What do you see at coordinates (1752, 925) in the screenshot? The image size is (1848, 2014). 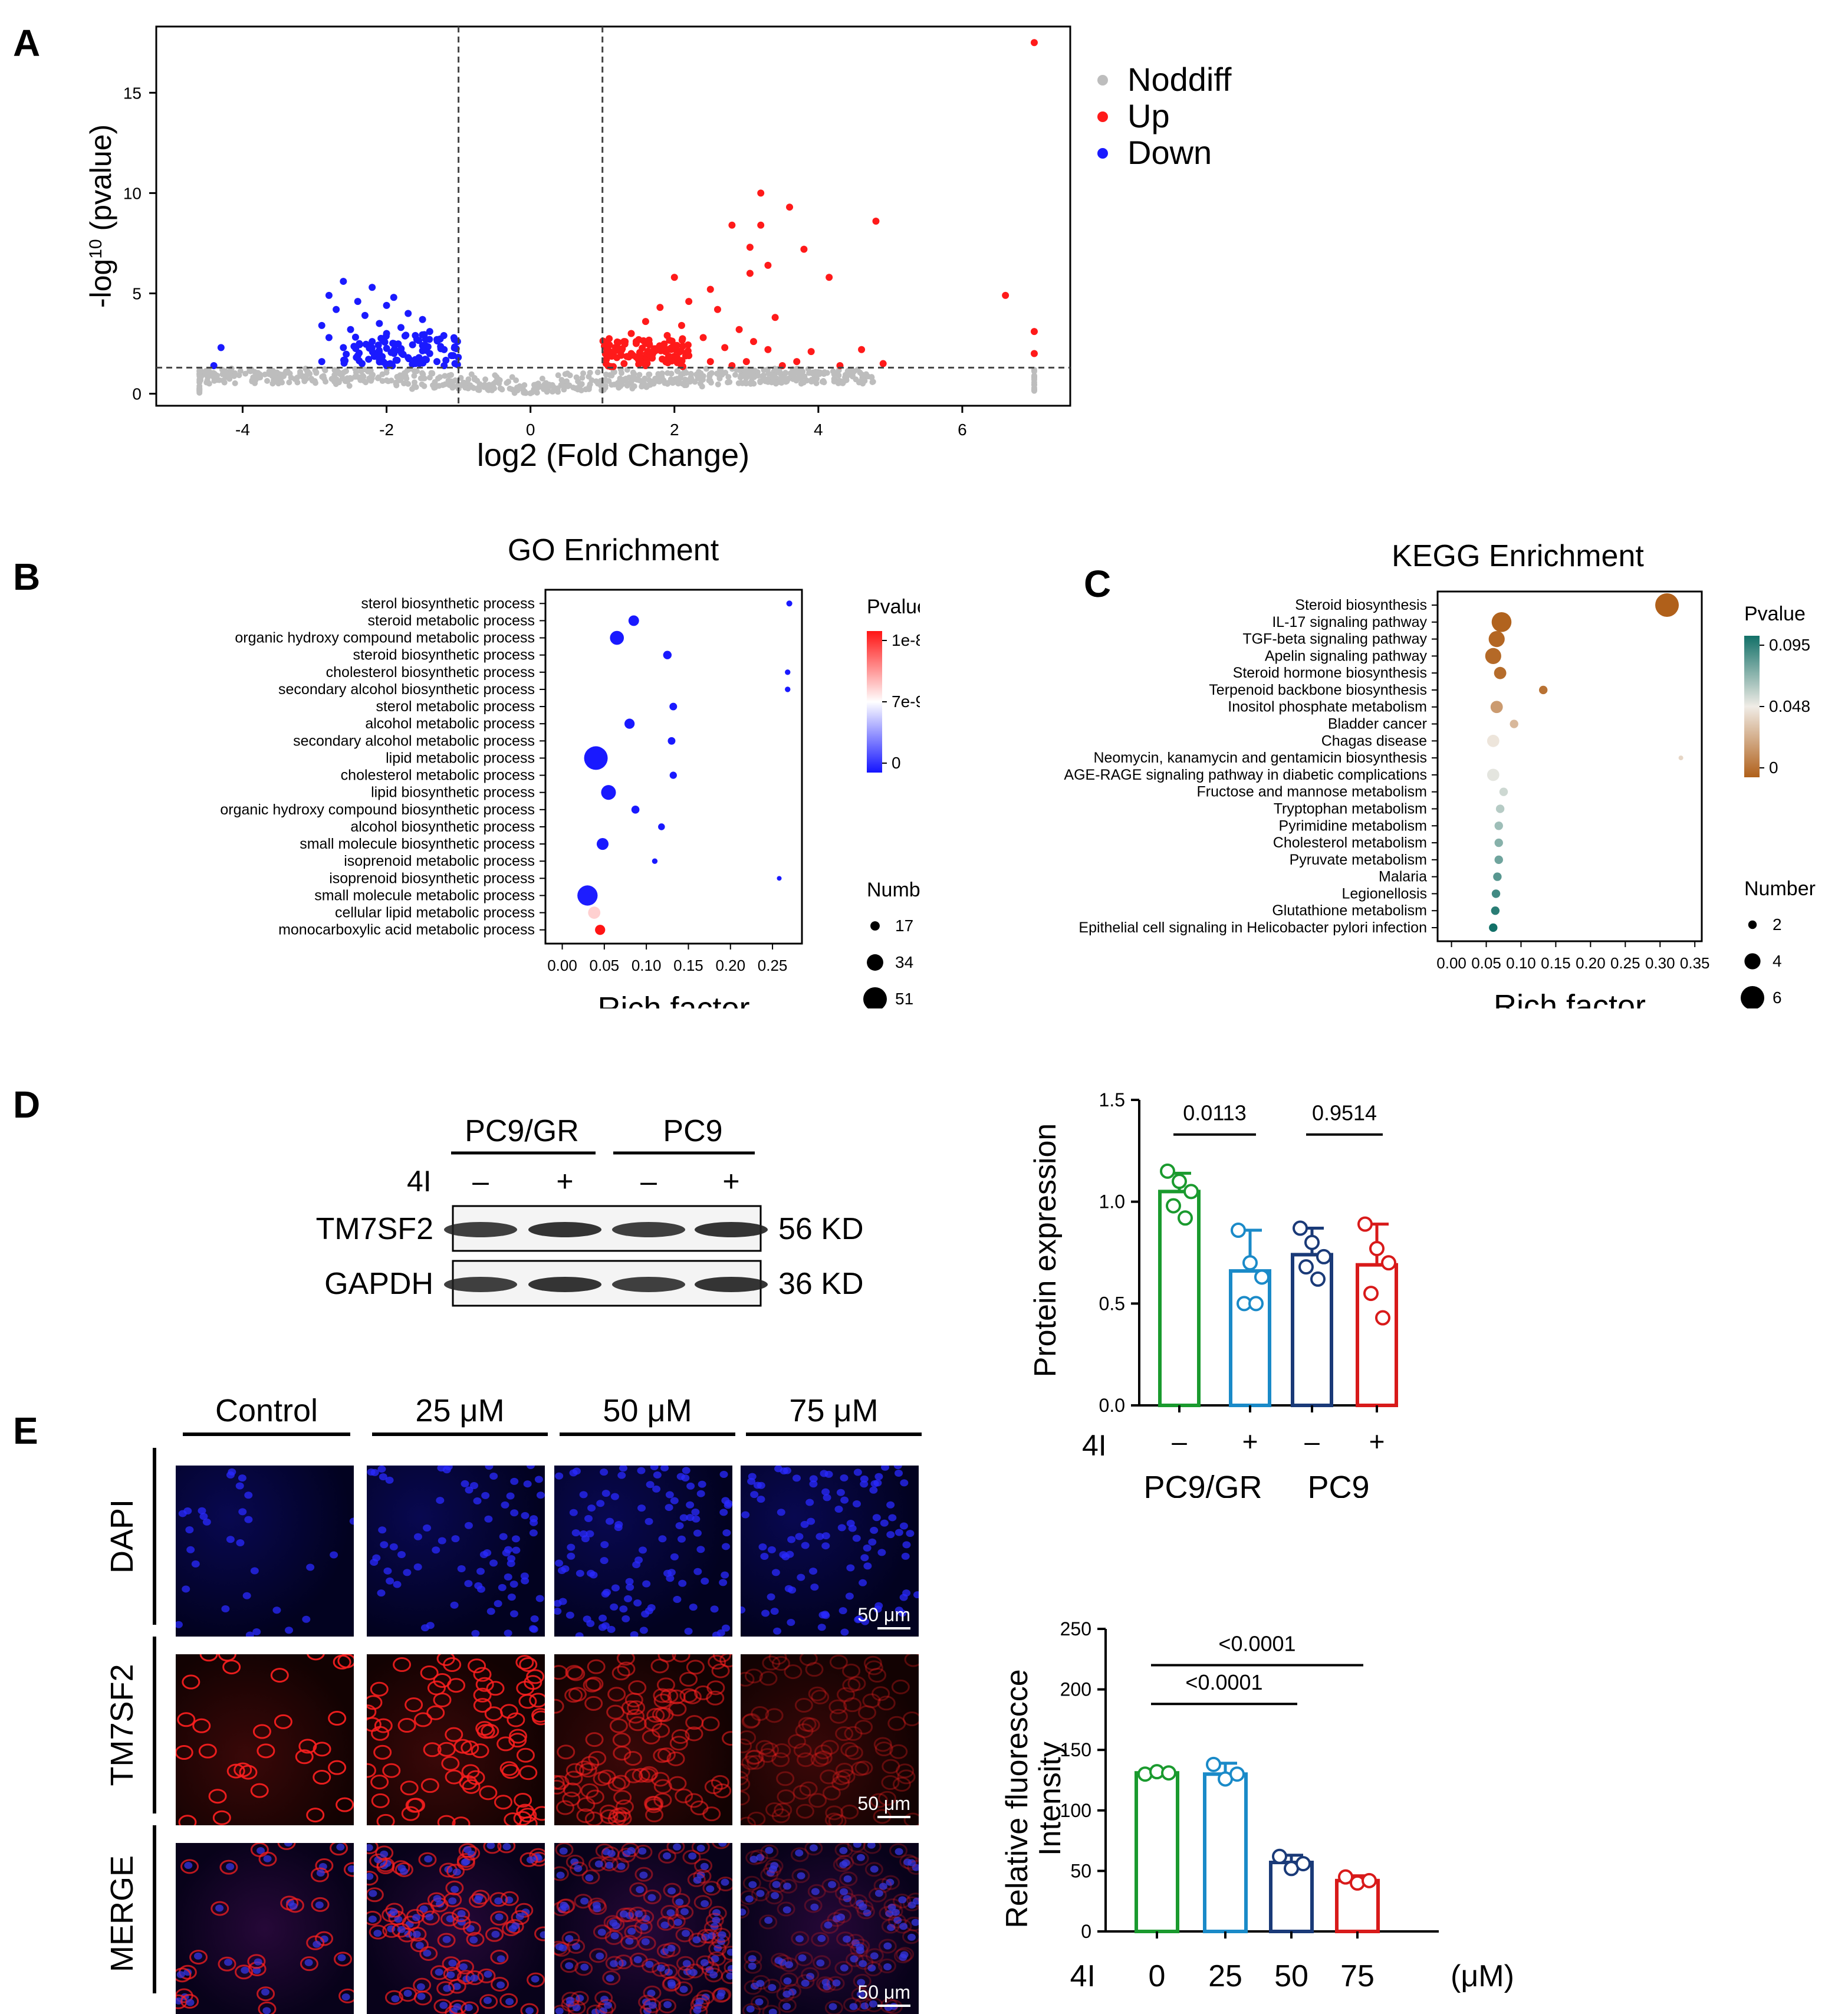 I see `size-legend-dot` at bounding box center [1752, 925].